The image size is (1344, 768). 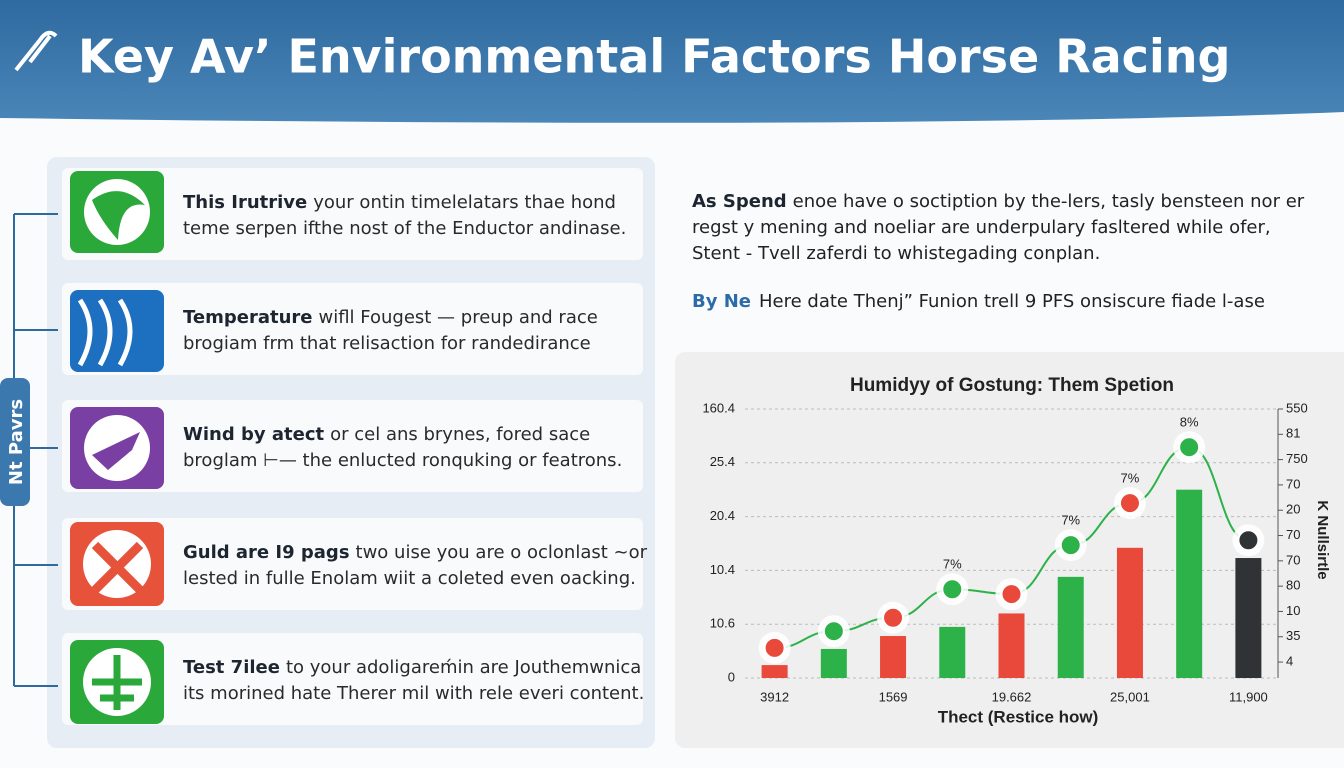 I want to click on x-tick-label: 25,001, so click(x=1130, y=696).